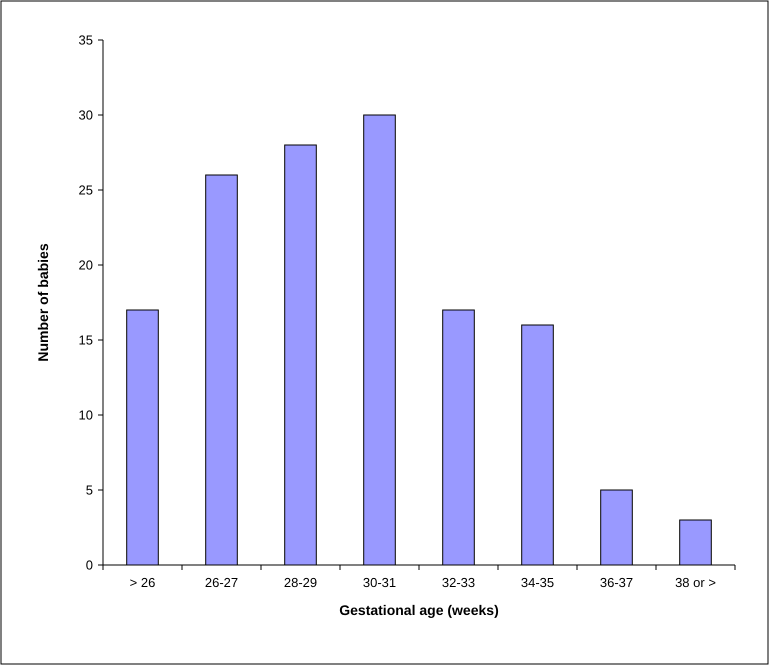  I want to click on x-tick-label: 28-29, so click(301, 582).